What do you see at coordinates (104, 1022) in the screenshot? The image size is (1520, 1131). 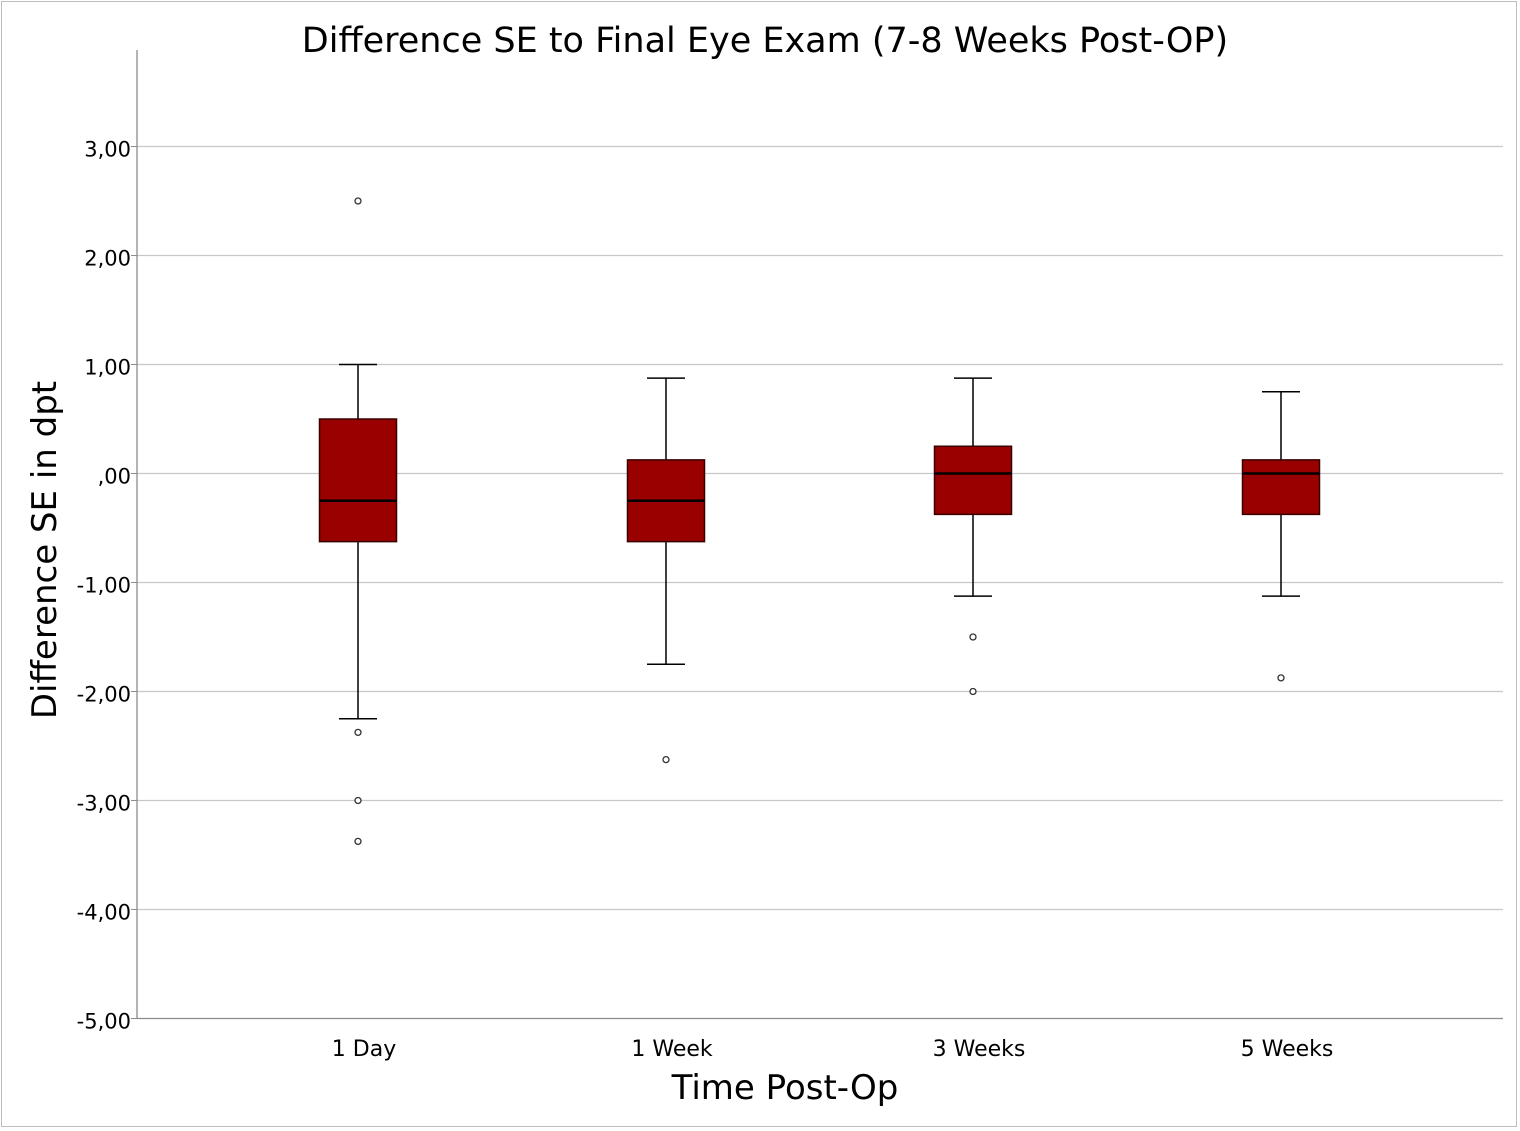 I see `y-tick-label: -5,00` at bounding box center [104, 1022].